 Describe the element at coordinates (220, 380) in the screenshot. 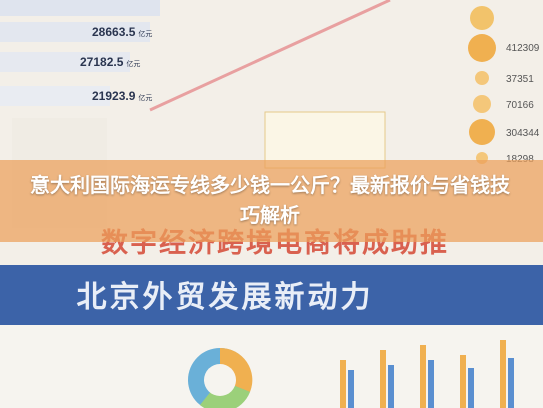

I see `pie-deco` at that location.